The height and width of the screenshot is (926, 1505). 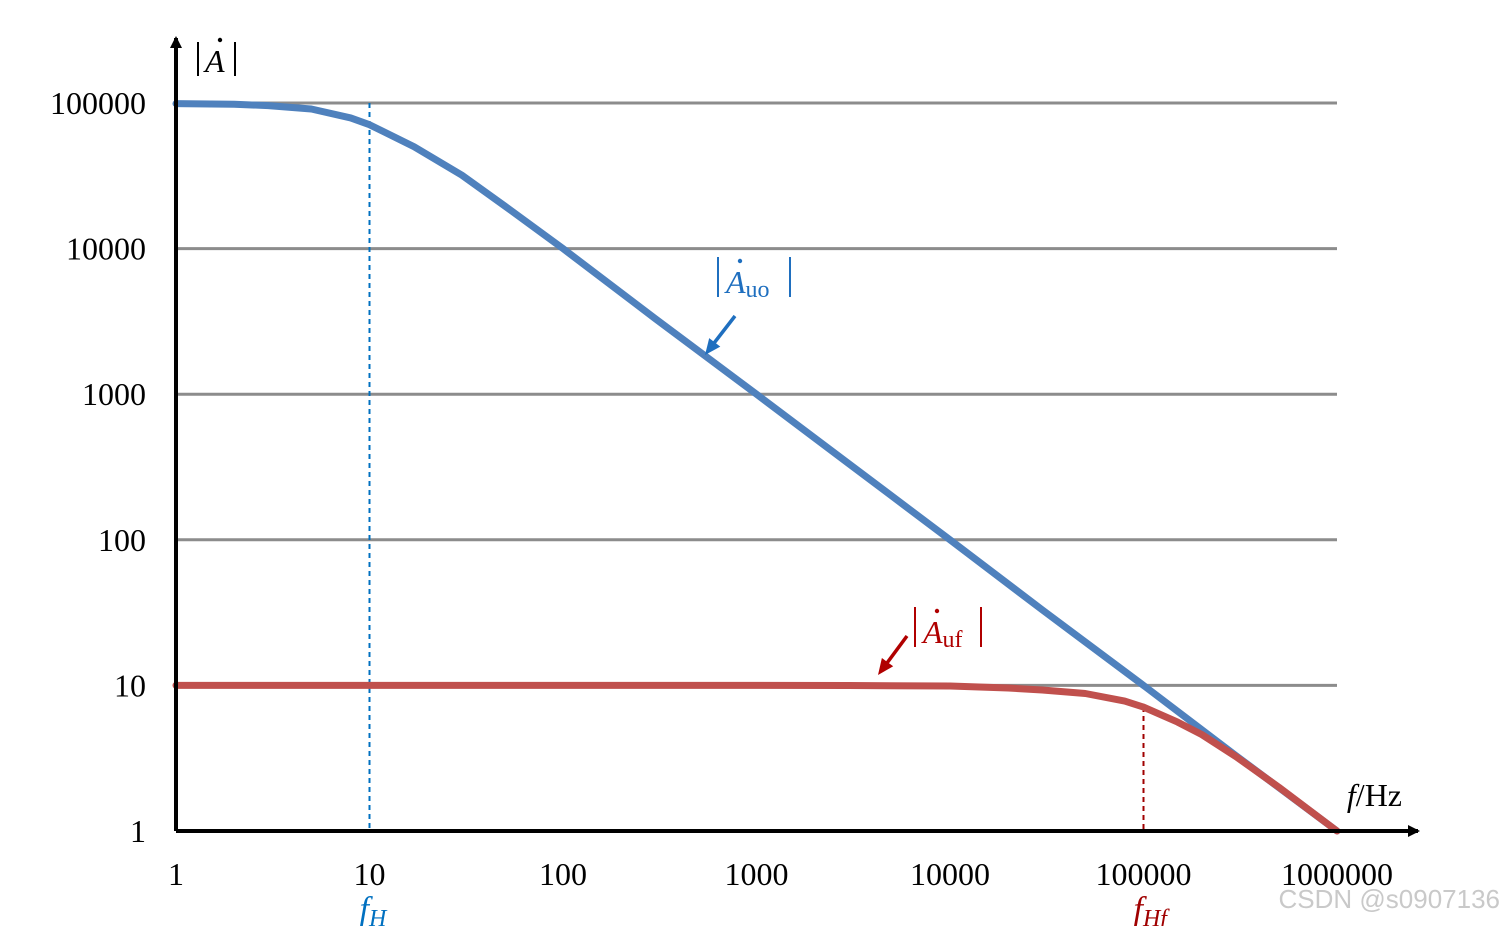 What do you see at coordinates (1144, 874) in the screenshot?
I see `x-tick-label: 100000` at bounding box center [1144, 874].